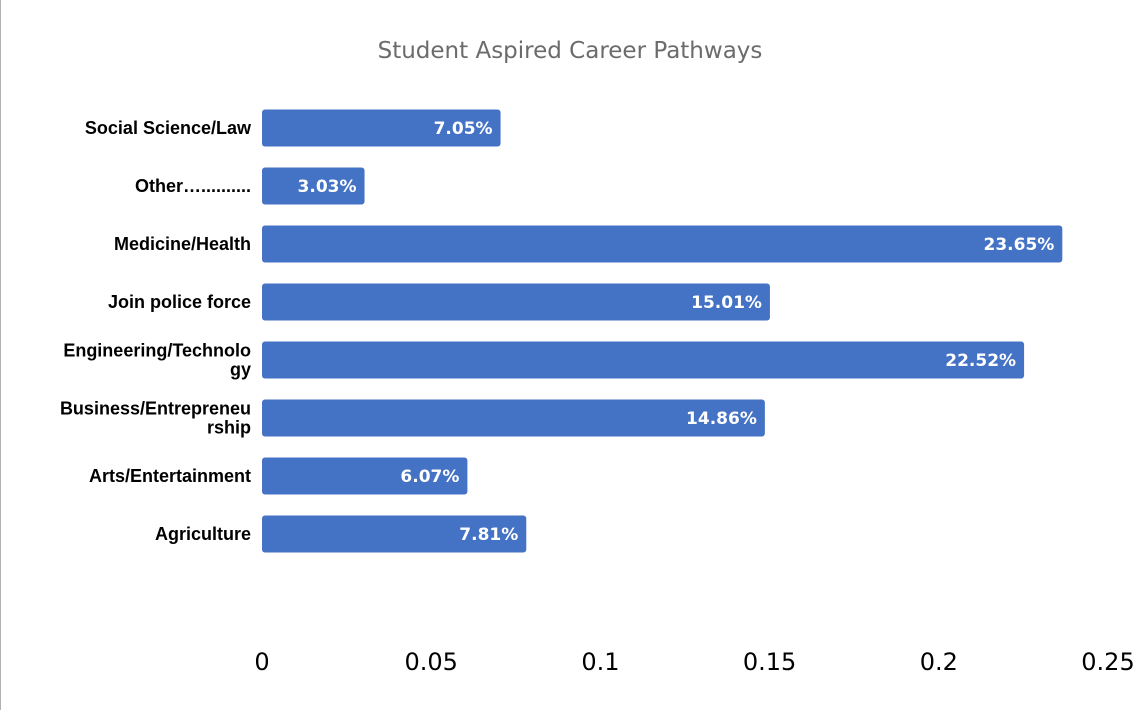  I want to click on category-label: Arts/Entertainment, so click(170, 476).